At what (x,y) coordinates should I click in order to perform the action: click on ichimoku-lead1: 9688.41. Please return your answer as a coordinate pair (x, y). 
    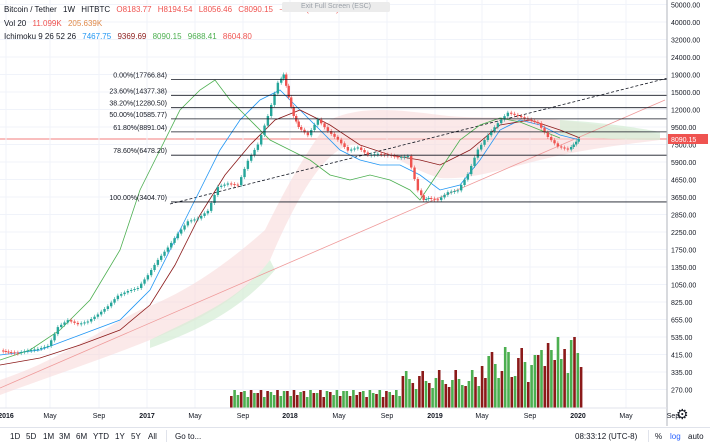
    Looking at the image, I should click on (202, 36).